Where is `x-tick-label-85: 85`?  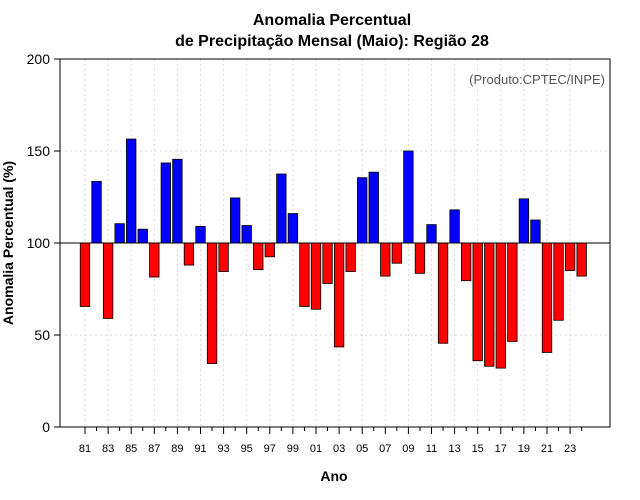 x-tick-label-85: 85 is located at coordinates (131, 449).